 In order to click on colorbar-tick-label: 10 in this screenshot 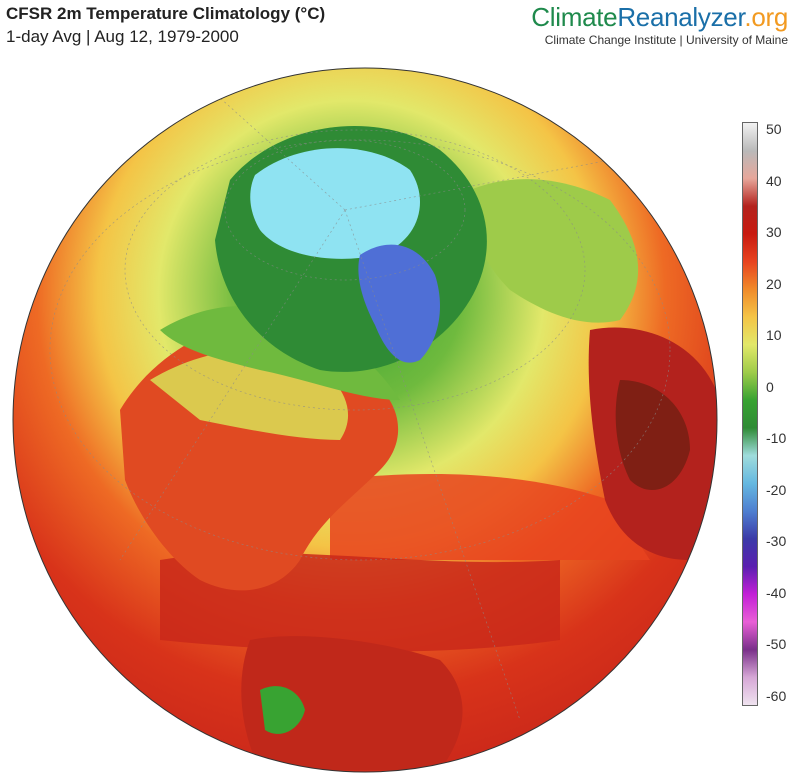, I will do `click(774, 335)`.